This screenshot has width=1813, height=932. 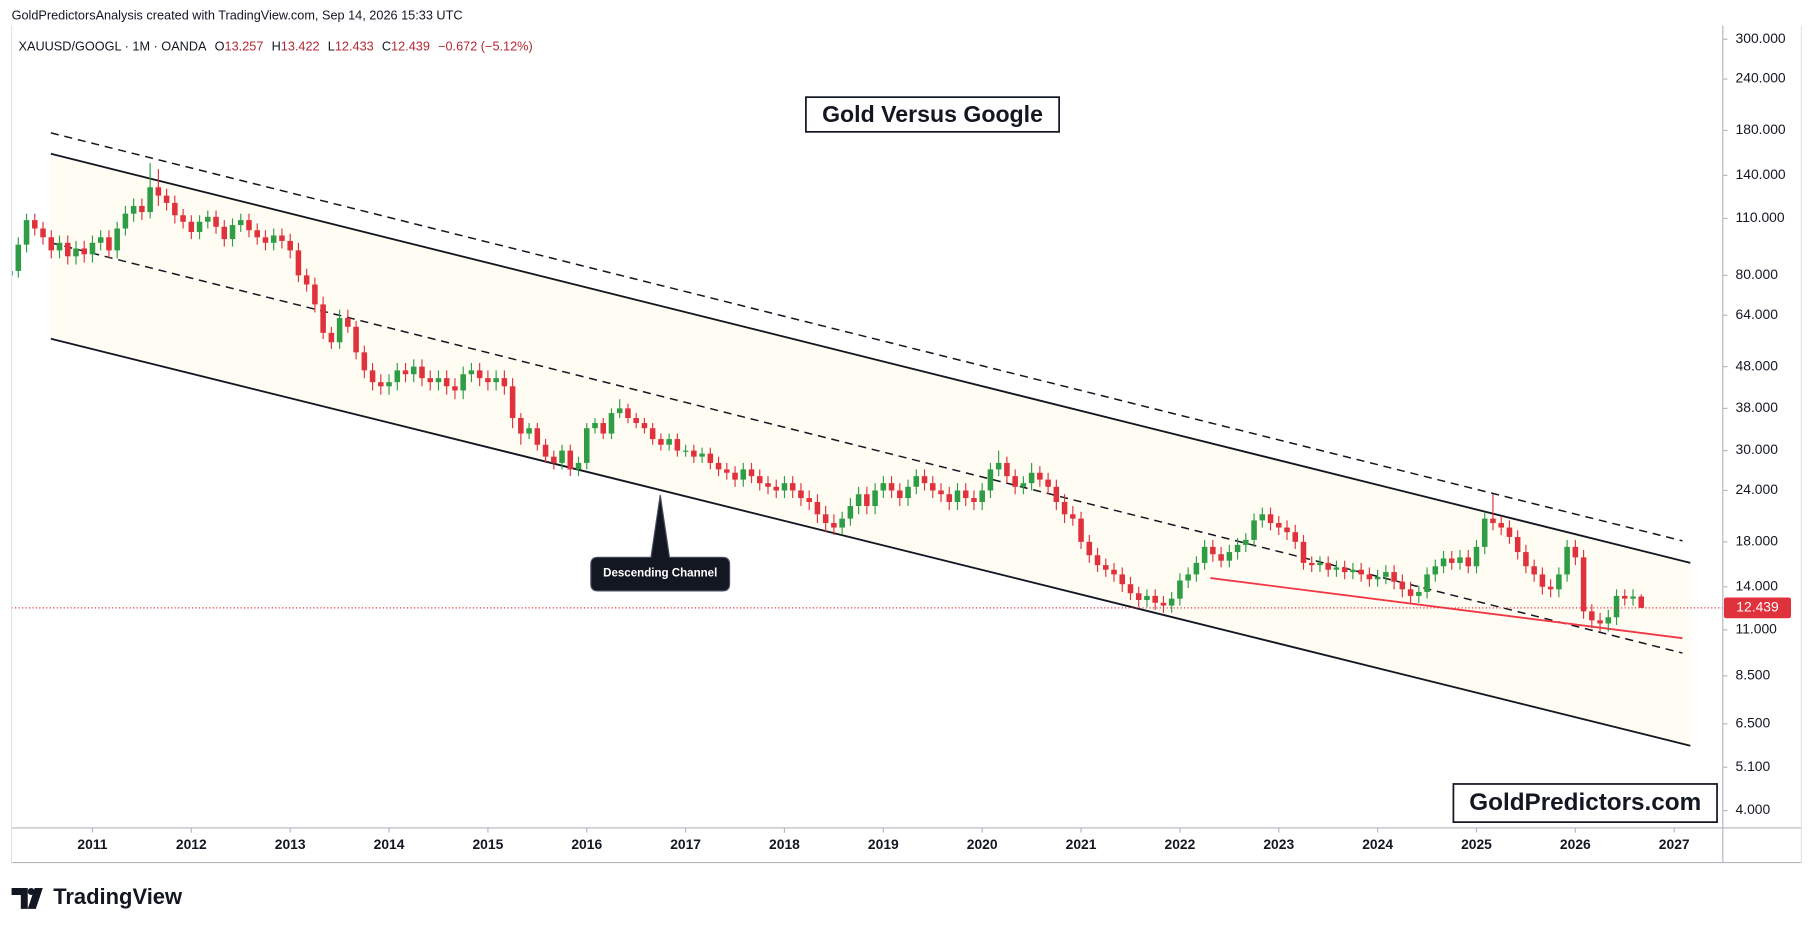 I want to click on title-box: Gold Versus Google, so click(x=932, y=114).